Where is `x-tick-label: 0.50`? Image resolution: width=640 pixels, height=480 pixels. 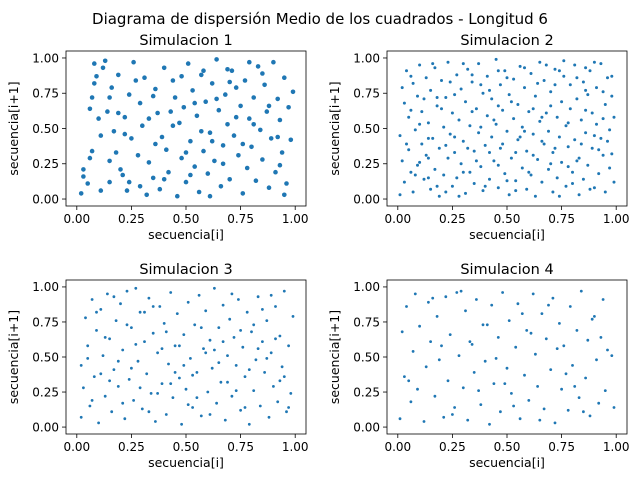 x-tick-label: 0.50 is located at coordinates (186, 219).